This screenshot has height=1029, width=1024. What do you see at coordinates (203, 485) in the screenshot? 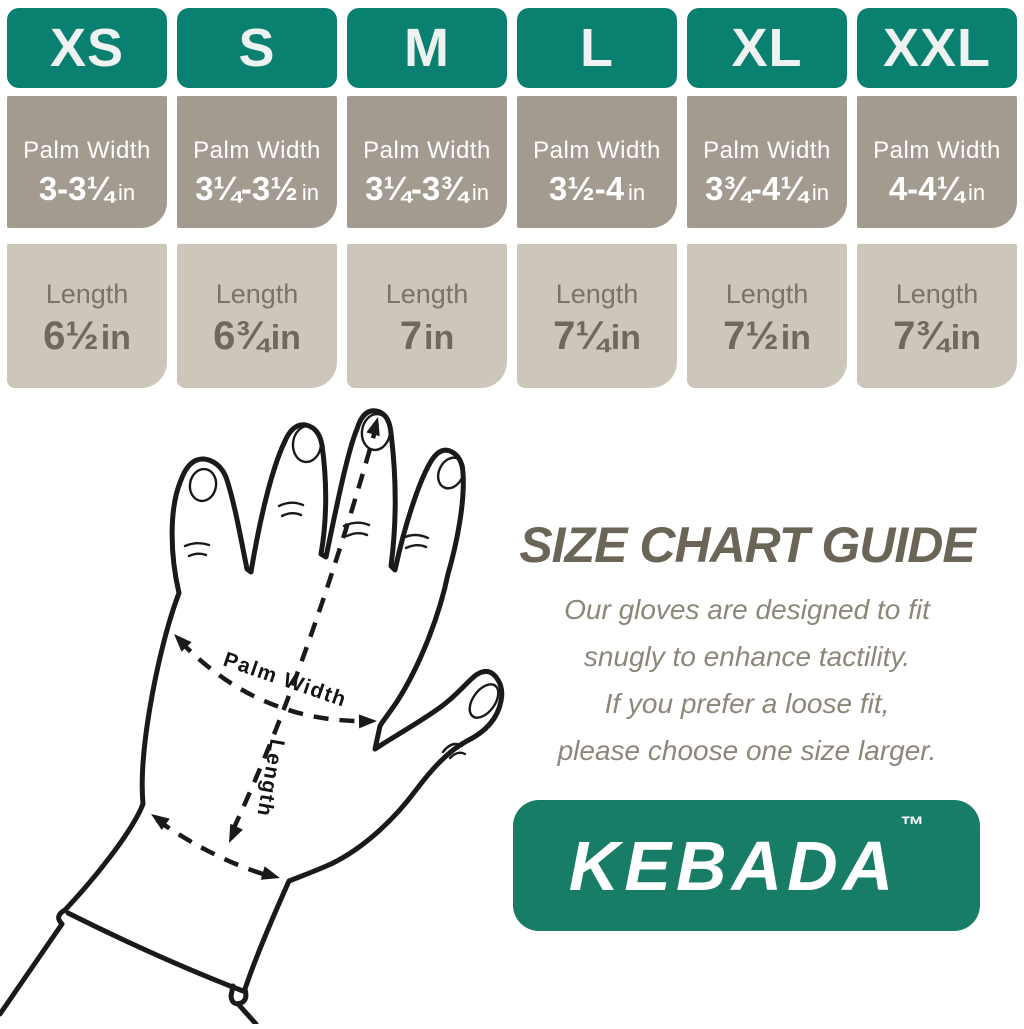
I see `pinky-nail` at bounding box center [203, 485].